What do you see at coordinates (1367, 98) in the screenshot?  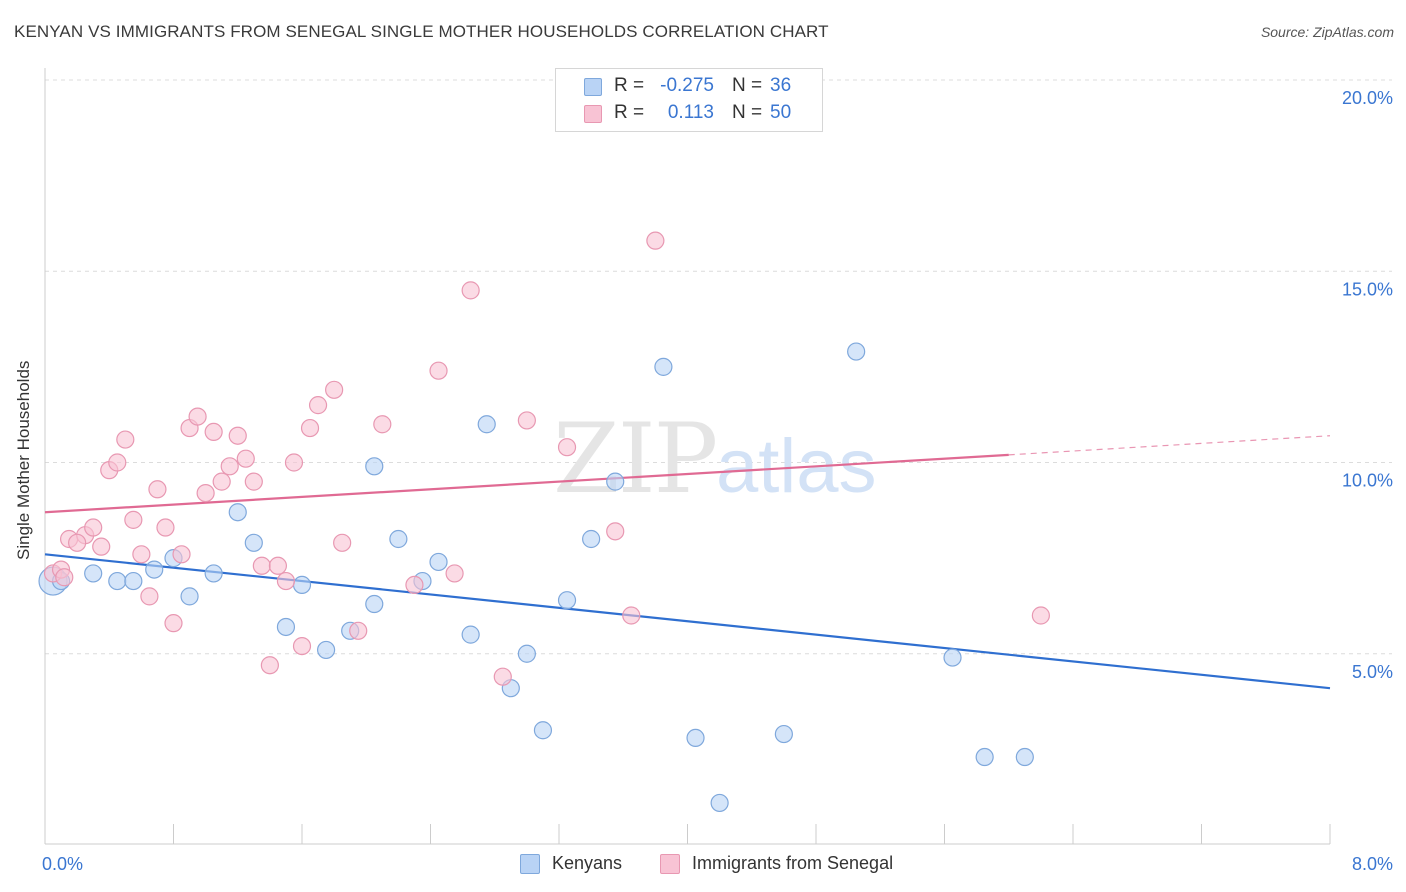 I see `y-tick-label: 20.0%` at bounding box center [1367, 98].